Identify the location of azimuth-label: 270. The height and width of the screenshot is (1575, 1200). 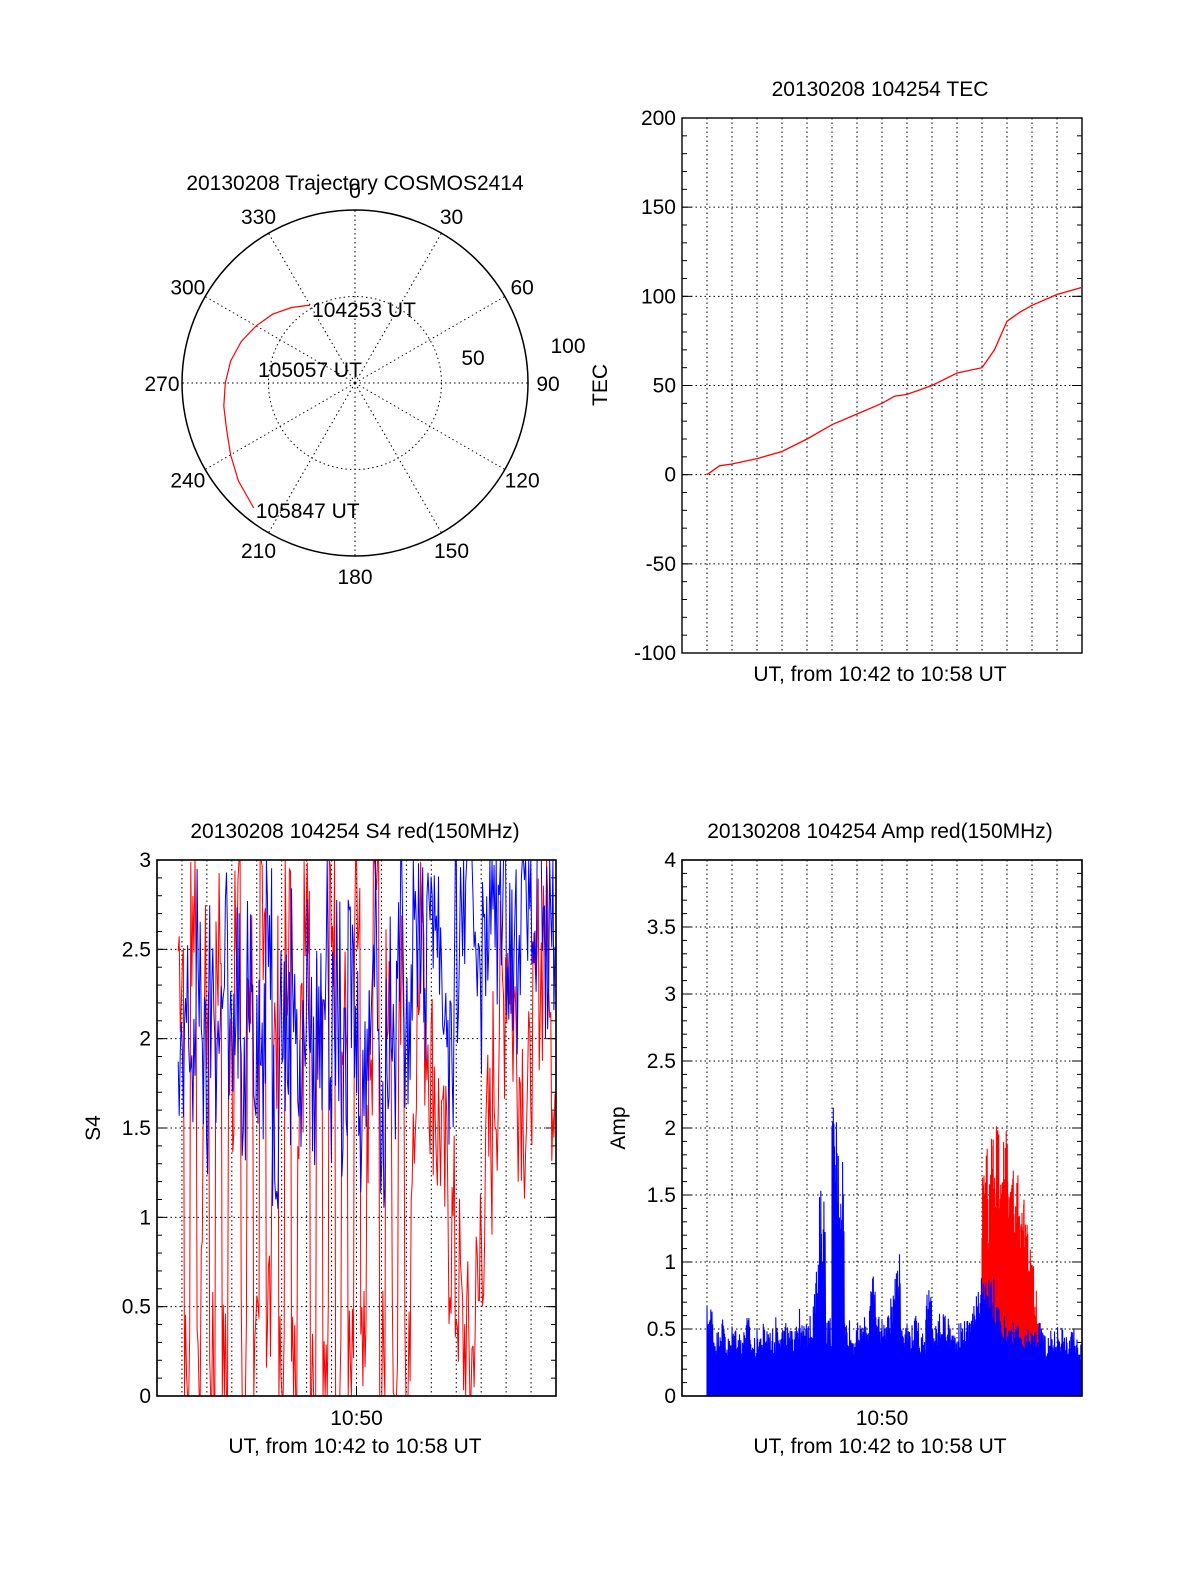
(161, 384).